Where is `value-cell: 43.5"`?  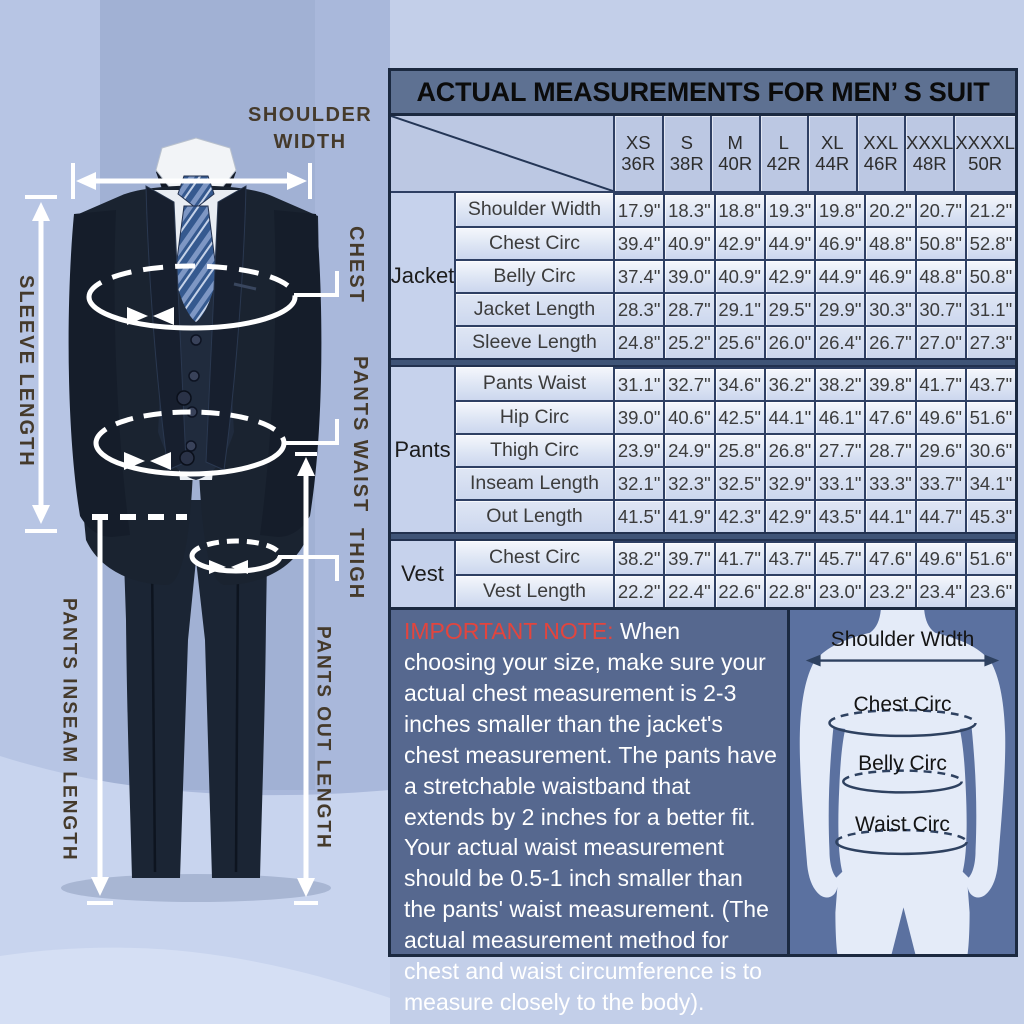
value-cell: 43.5" is located at coordinates (839, 515).